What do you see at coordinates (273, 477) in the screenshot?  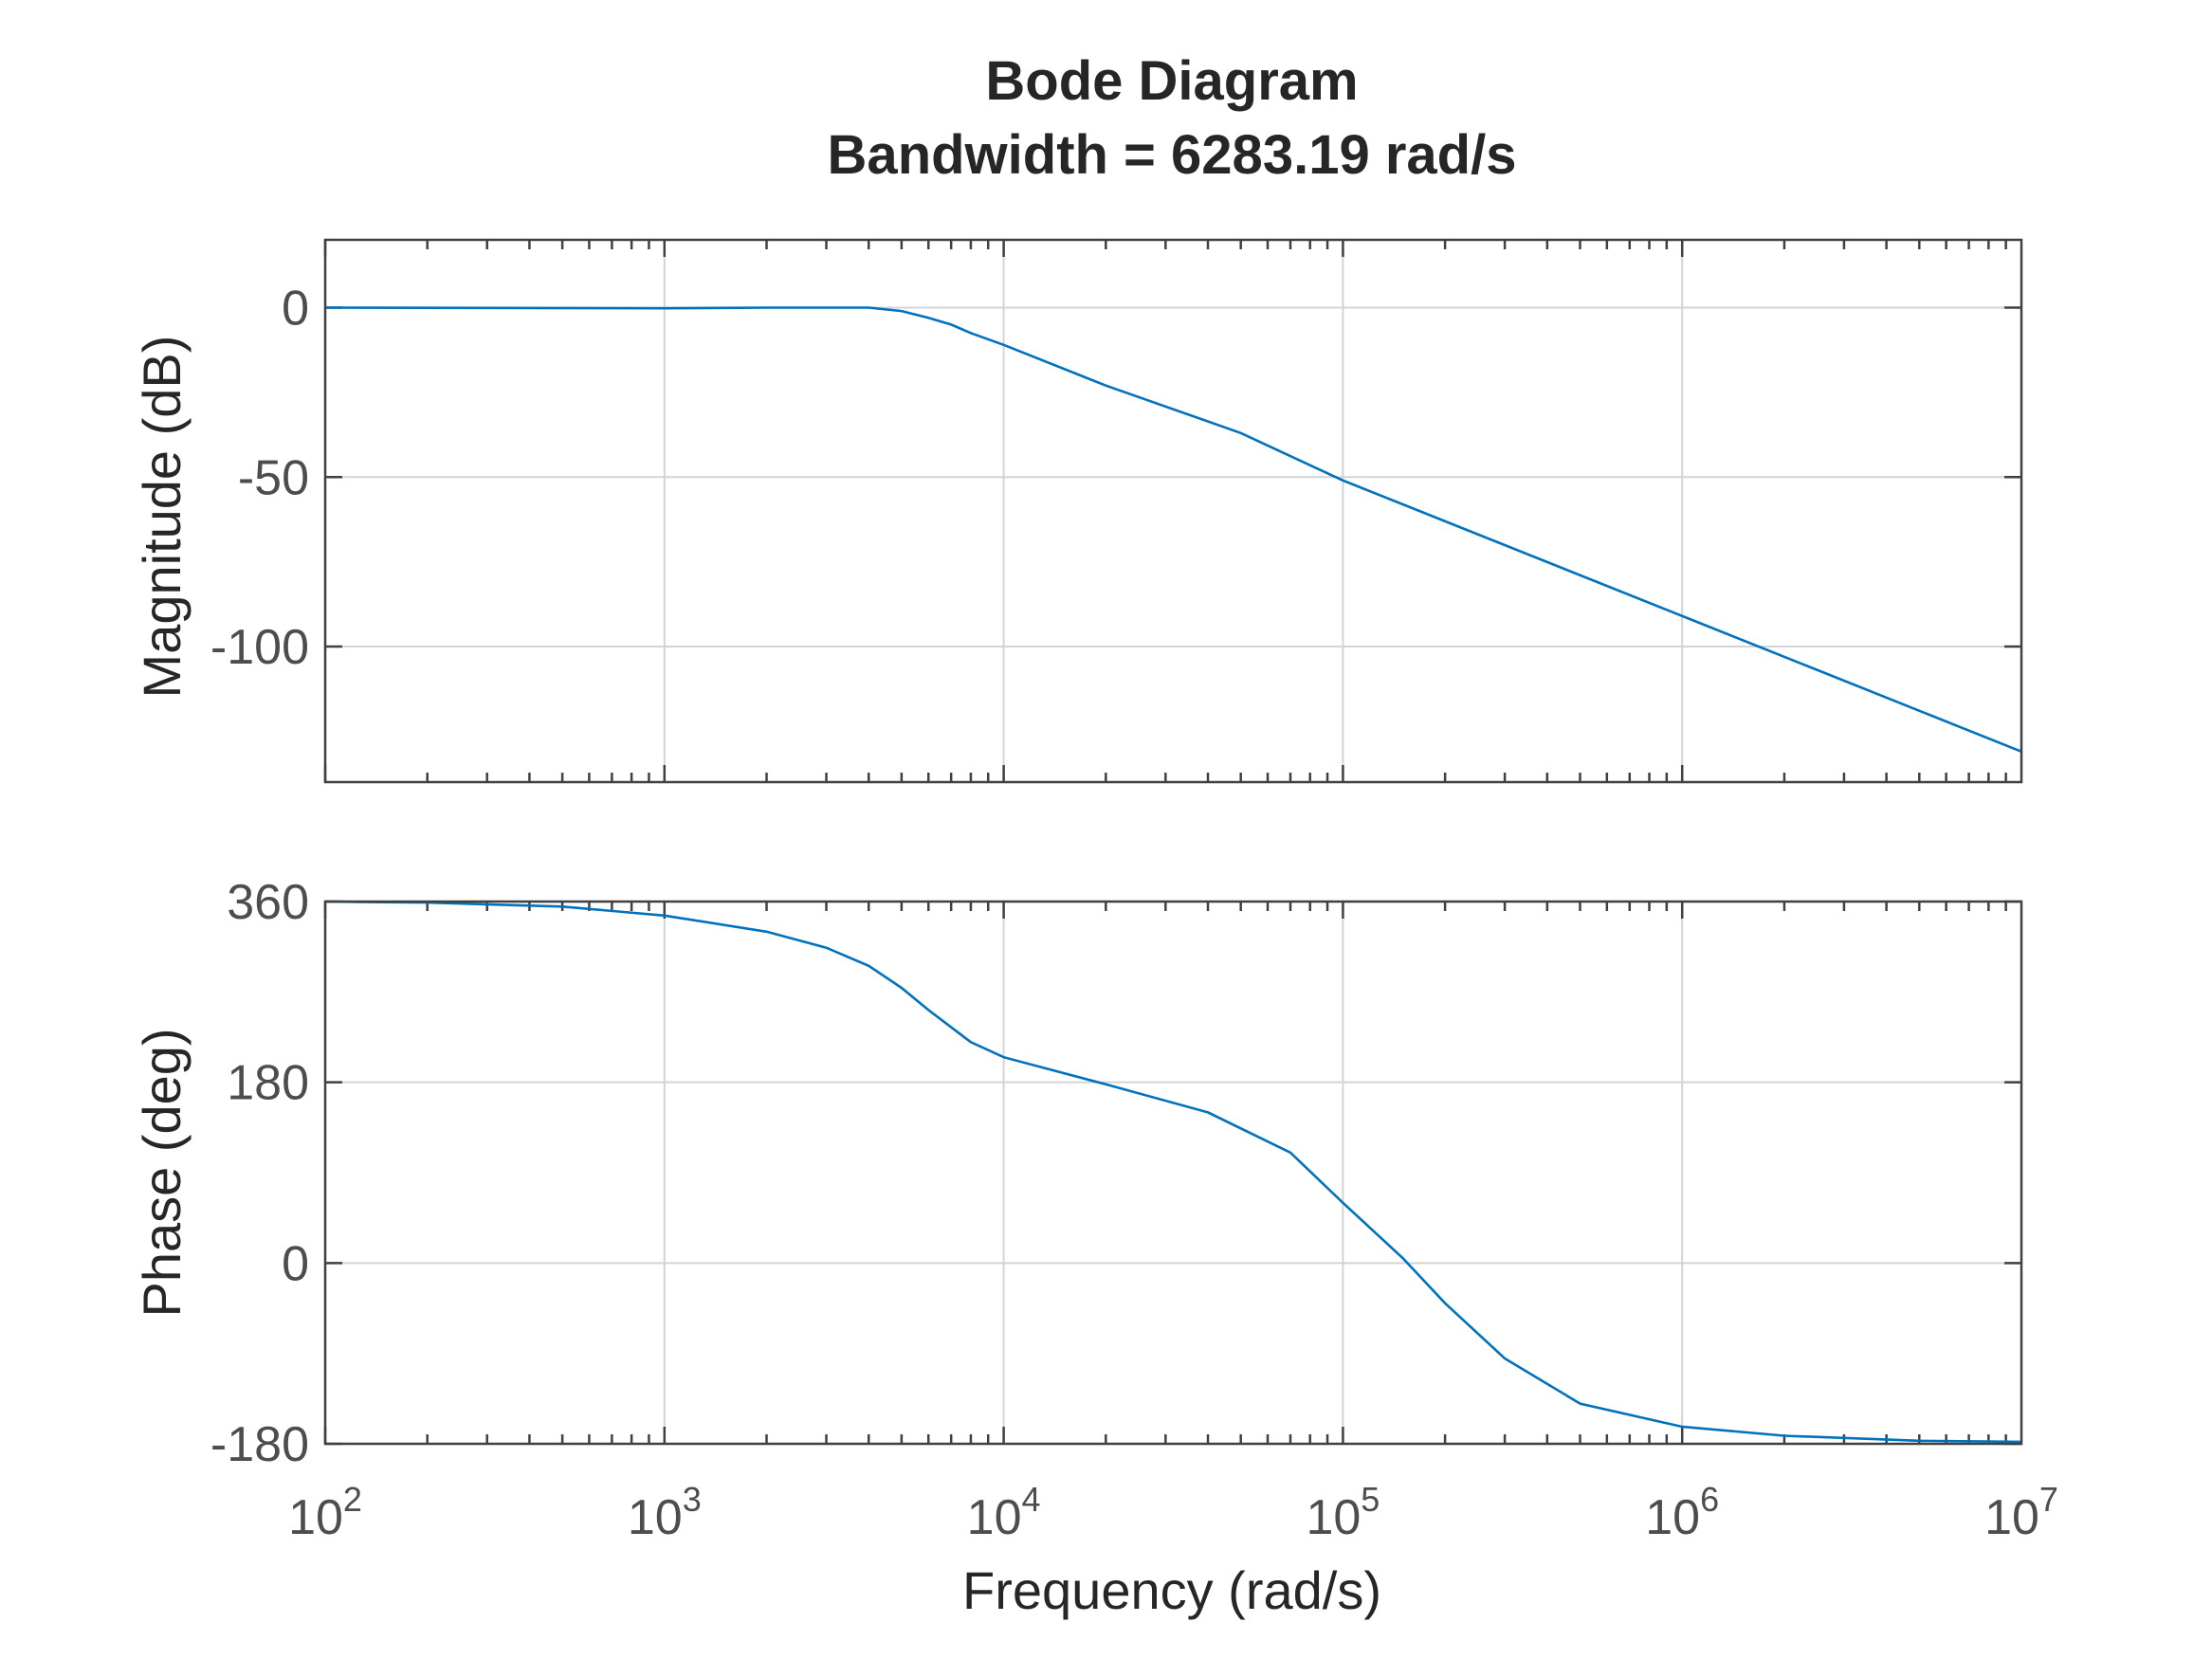 I see `y-tick-label: -50` at bounding box center [273, 477].